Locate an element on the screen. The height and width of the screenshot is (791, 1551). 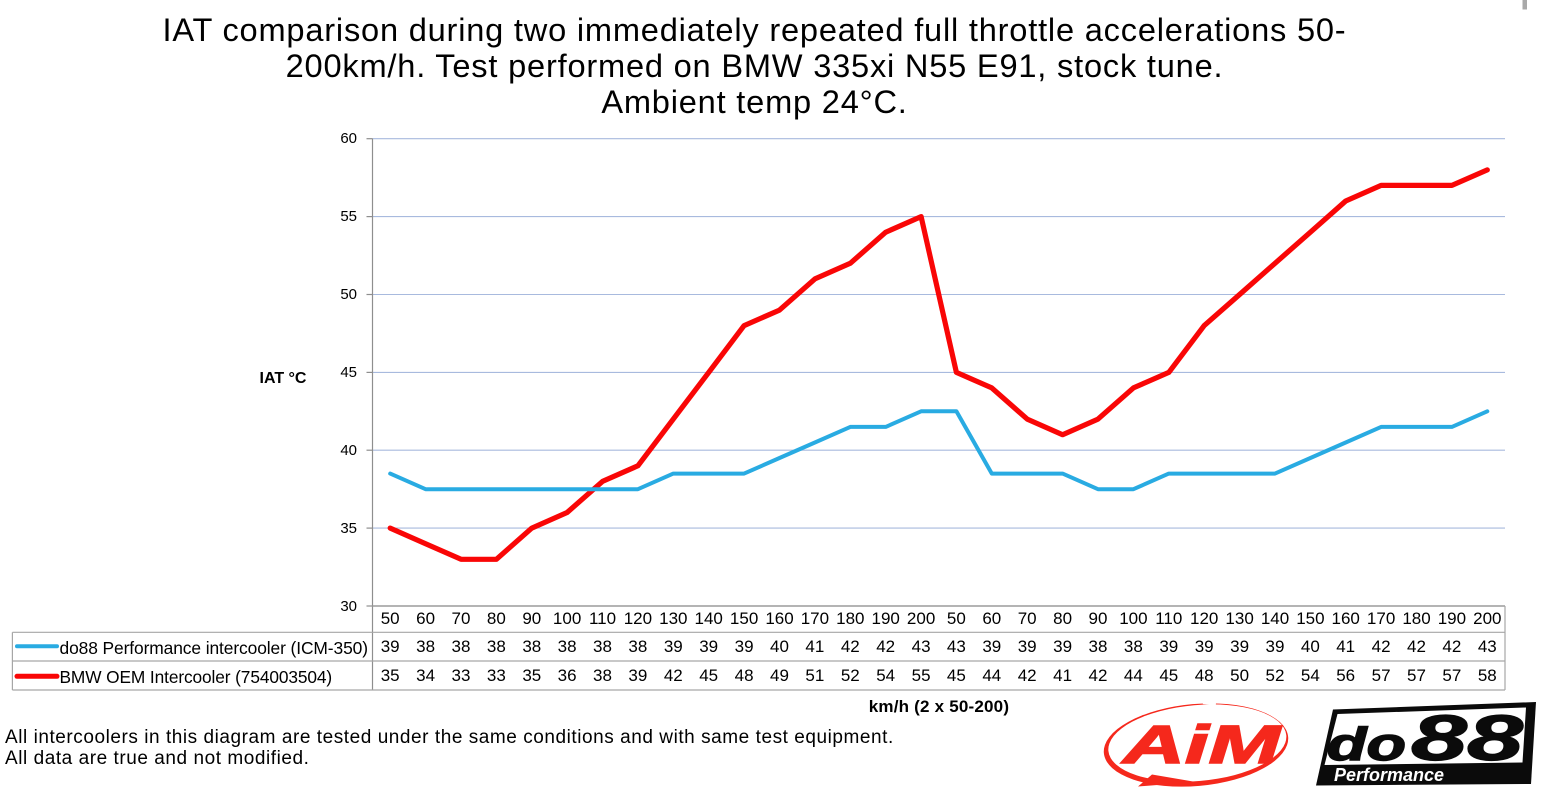
svg-text: Performance is located at coordinates (1389, 774).